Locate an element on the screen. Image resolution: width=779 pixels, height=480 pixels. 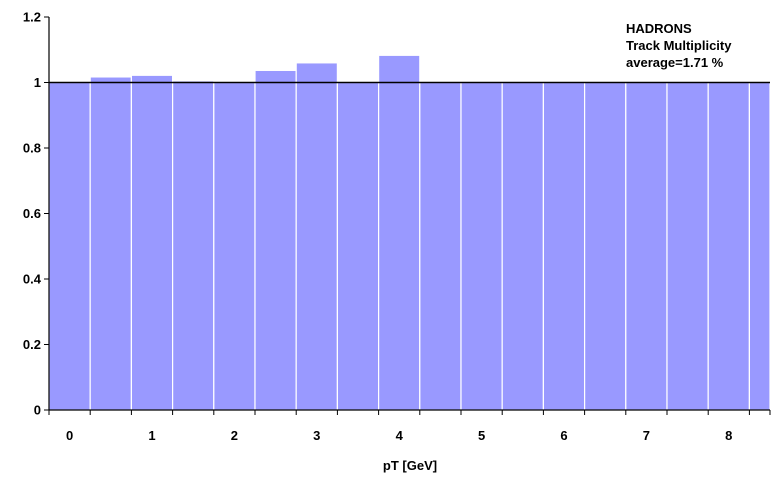
y-tick-label: 1 is located at coordinates (37, 82).